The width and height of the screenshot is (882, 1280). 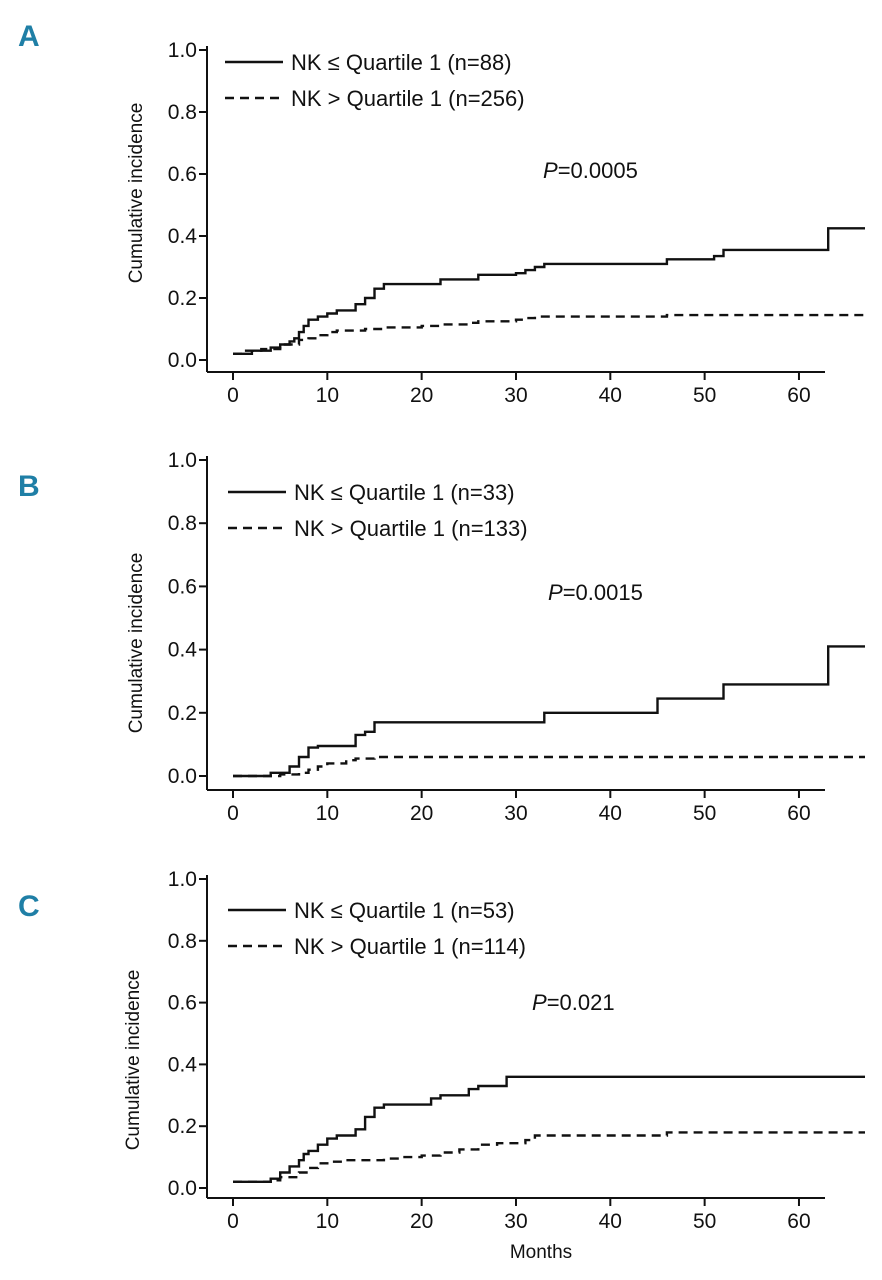 What do you see at coordinates (29, 486) in the screenshot?
I see `panel-letter: B` at bounding box center [29, 486].